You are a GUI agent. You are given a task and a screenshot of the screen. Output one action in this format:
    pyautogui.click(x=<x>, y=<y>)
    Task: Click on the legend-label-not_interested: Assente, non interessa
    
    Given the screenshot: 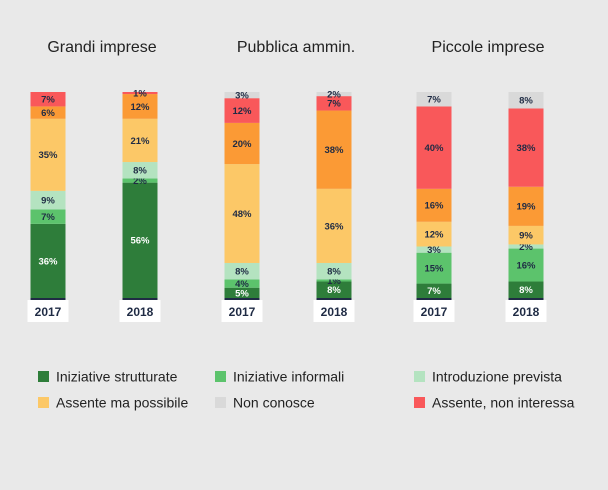 What is the action you would take?
    pyautogui.click(x=503, y=403)
    